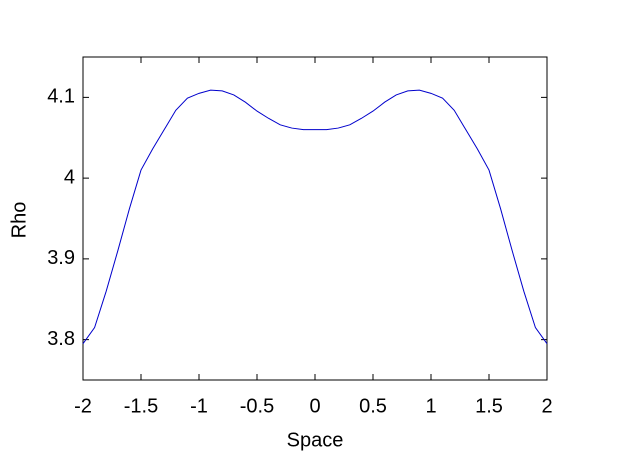  Describe the element at coordinates (314, 406) in the screenshot. I see `x-tick-label: 0` at that location.